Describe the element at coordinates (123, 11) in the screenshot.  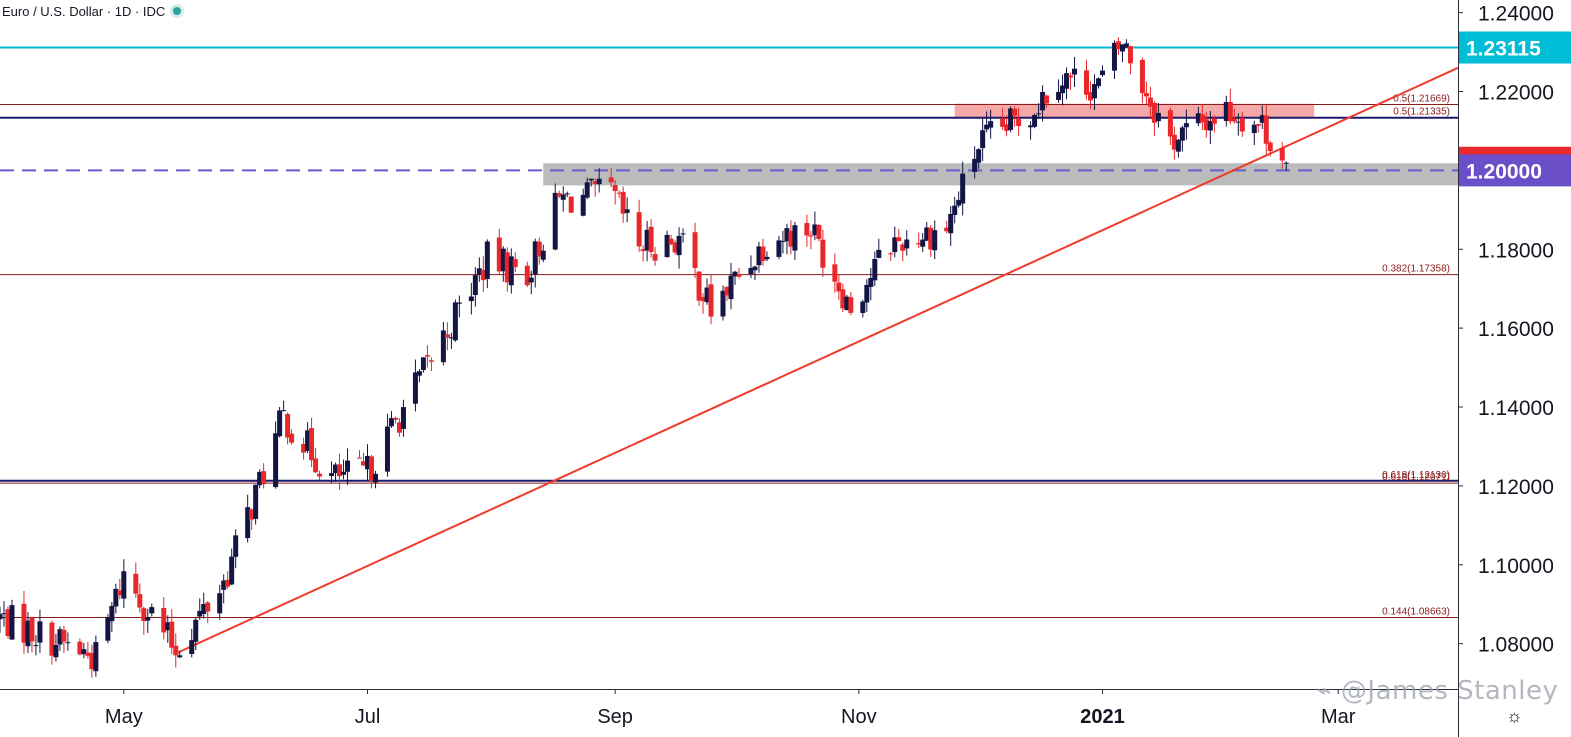
I see `interval-label: 1D` at that location.